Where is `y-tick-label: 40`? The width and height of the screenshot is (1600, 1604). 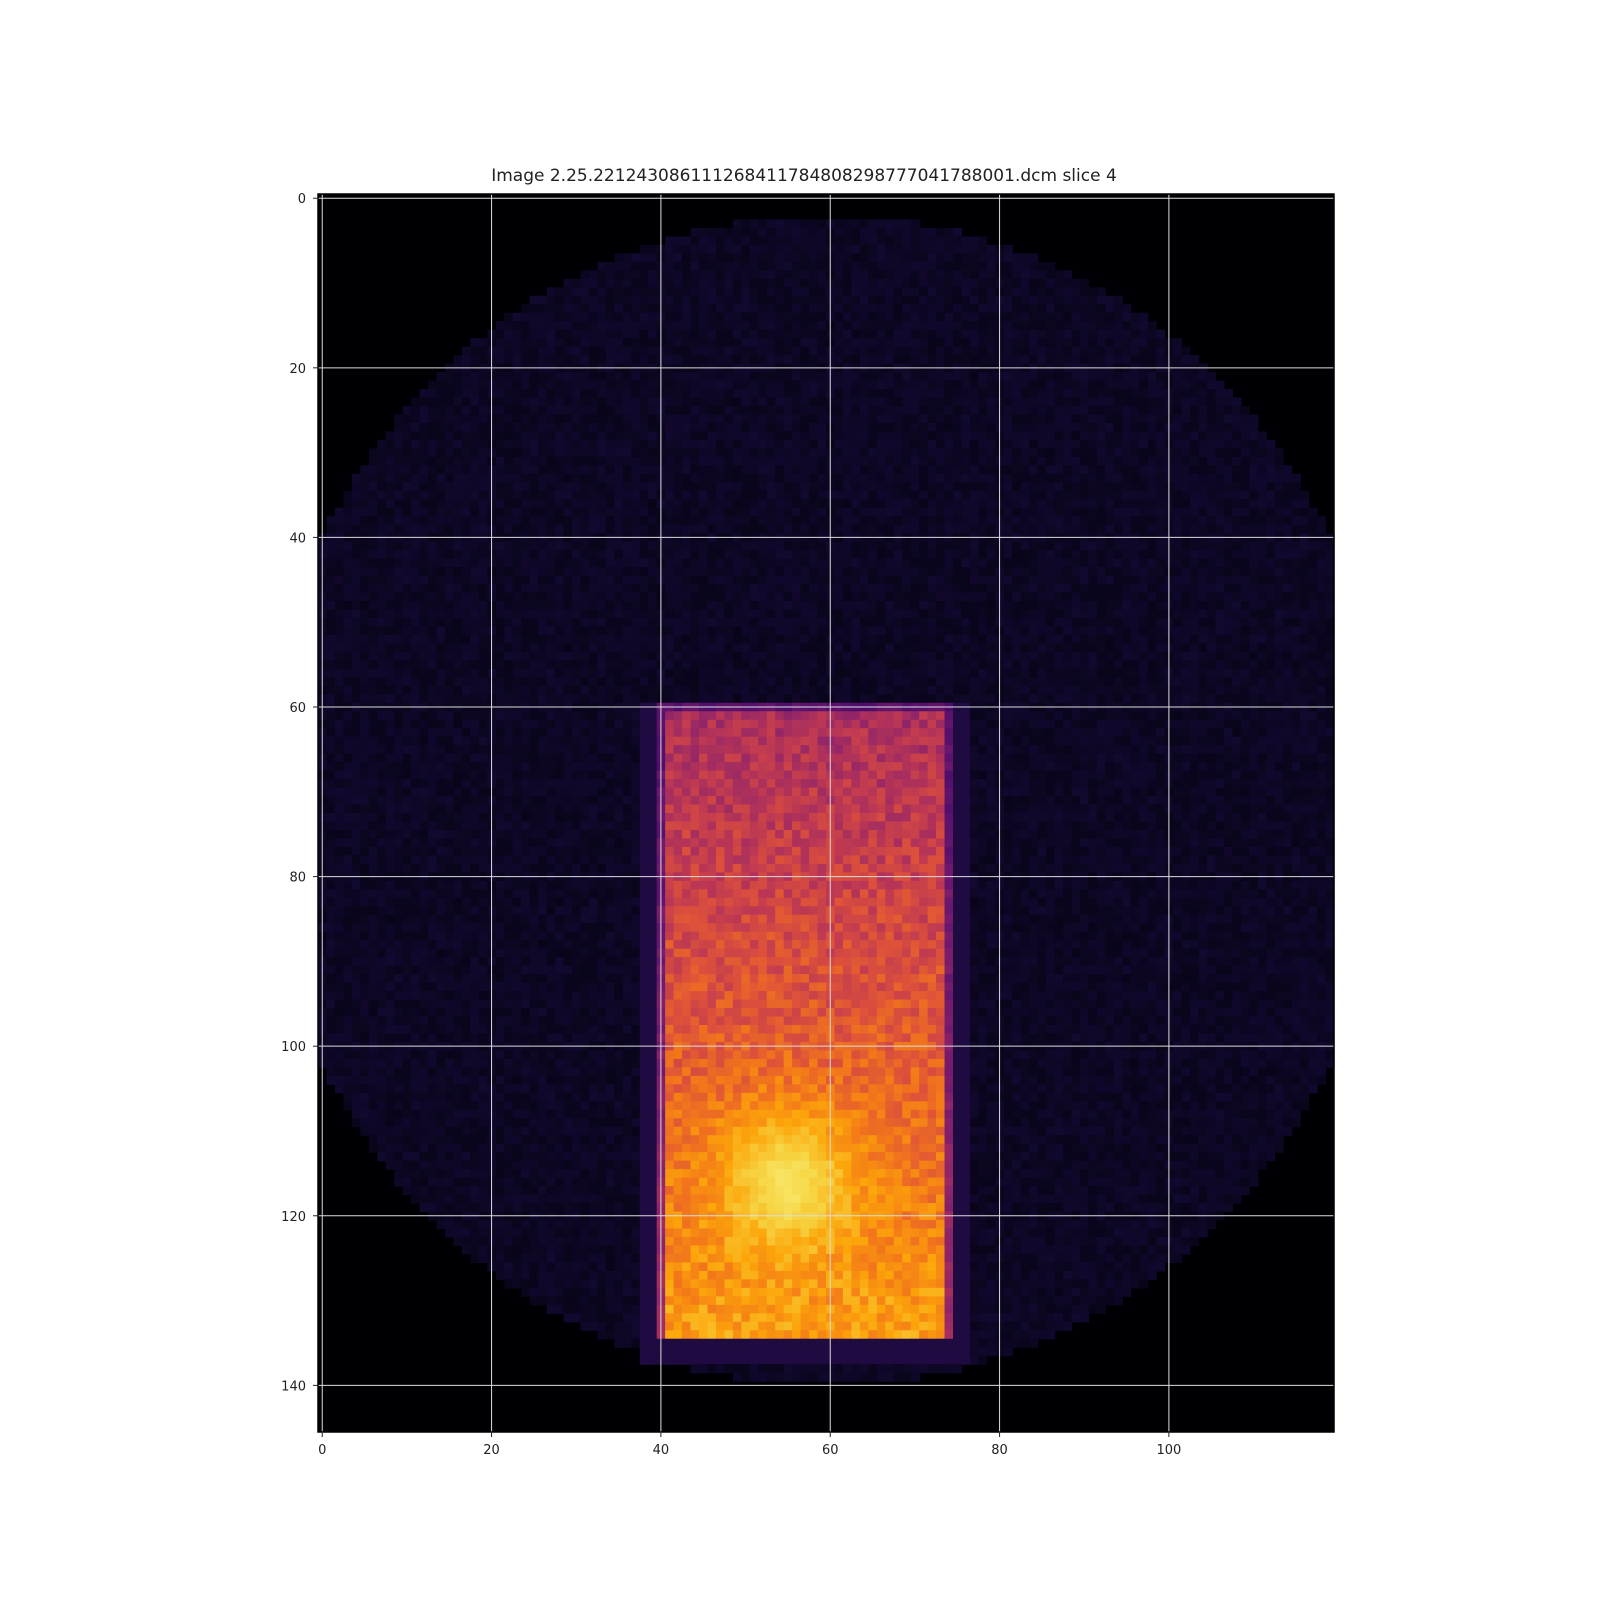
y-tick-label: 40 is located at coordinates (297, 538).